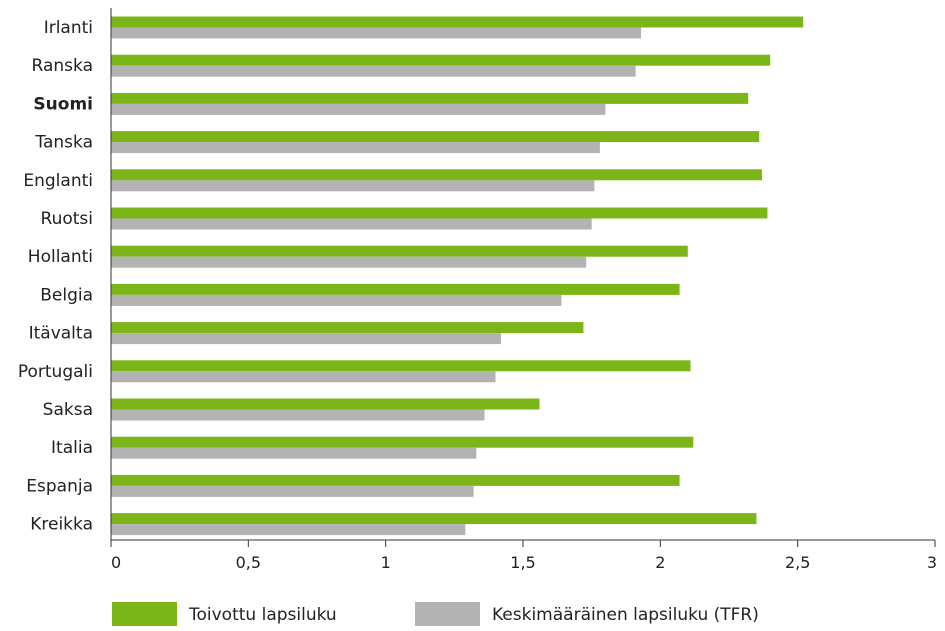 Image resolution: width=945 pixels, height=631 pixels. I want to click on bar-tfr-tanska, so click(355, 148).